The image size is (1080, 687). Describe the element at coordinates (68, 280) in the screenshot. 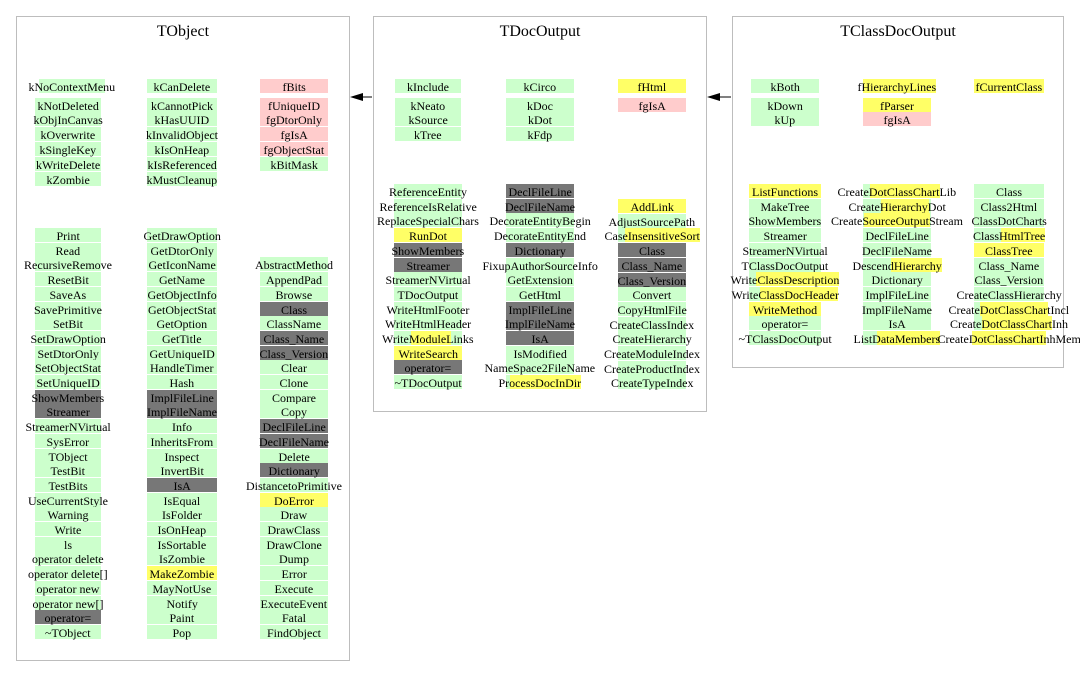

I see `member-resetbit: ResetBit` at that location.